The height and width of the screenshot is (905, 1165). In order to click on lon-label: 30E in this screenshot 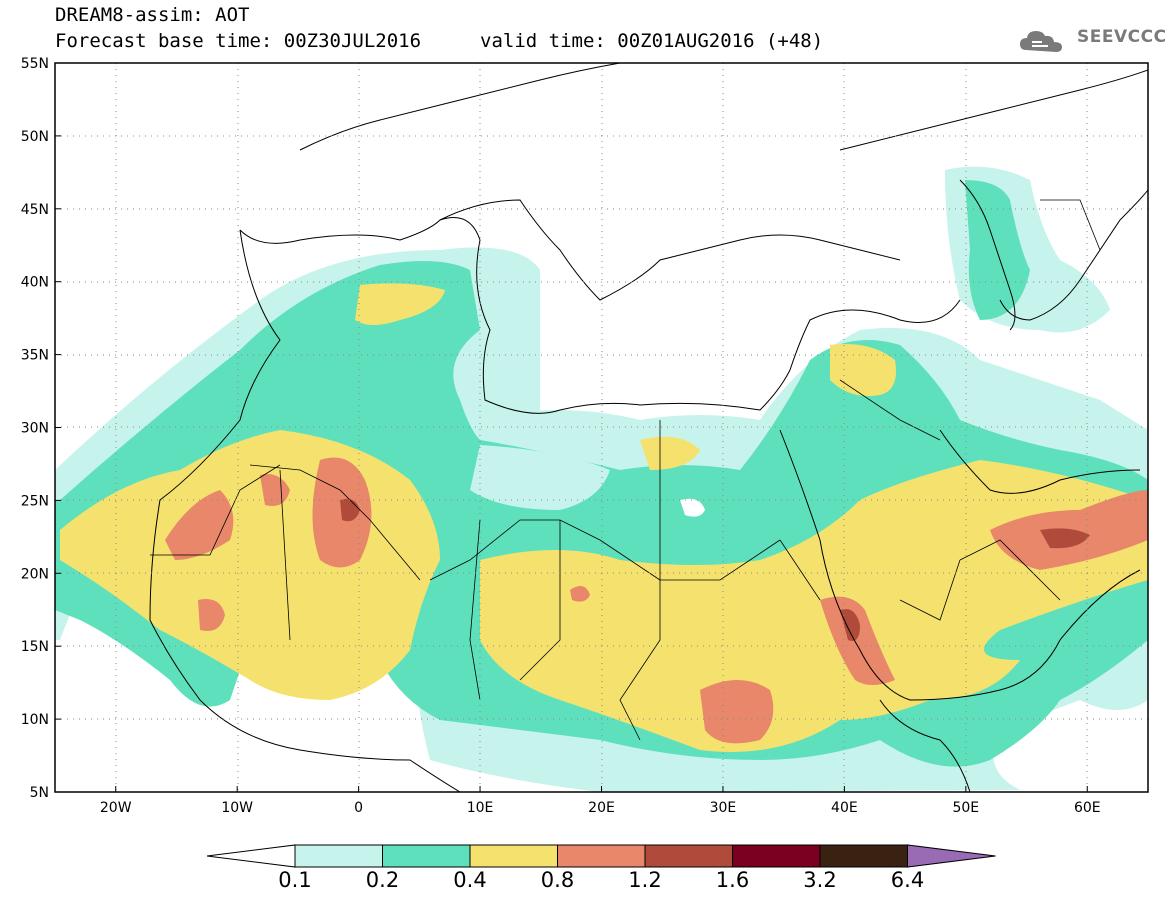, I will do `click(723, 808)`.